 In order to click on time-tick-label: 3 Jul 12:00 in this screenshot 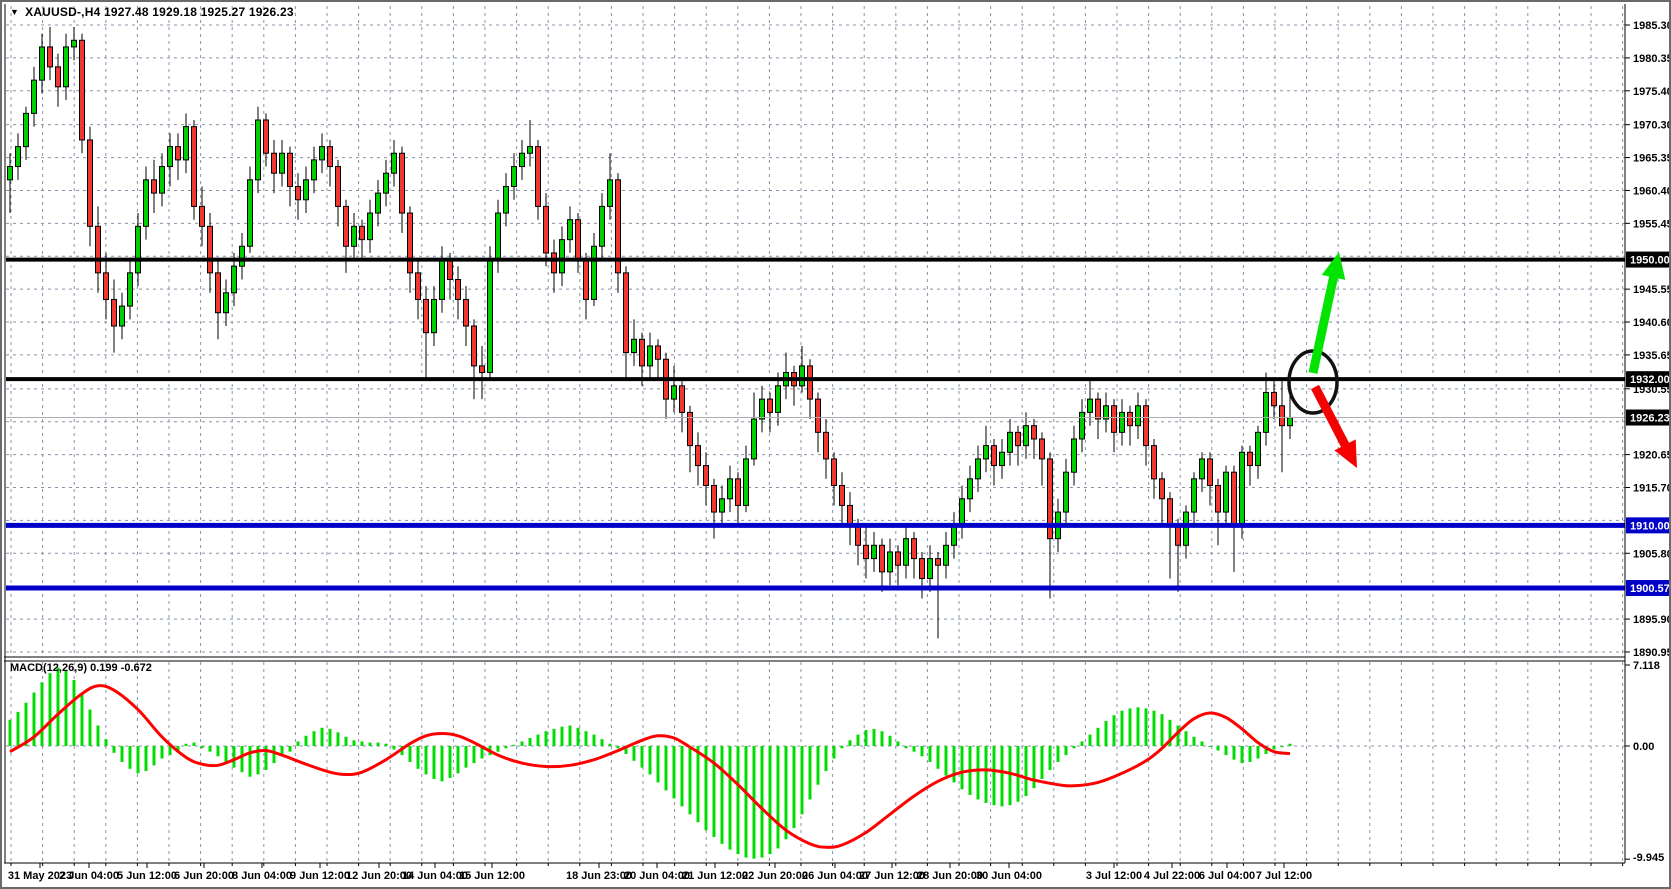, I will do `click(1114, 876)`.